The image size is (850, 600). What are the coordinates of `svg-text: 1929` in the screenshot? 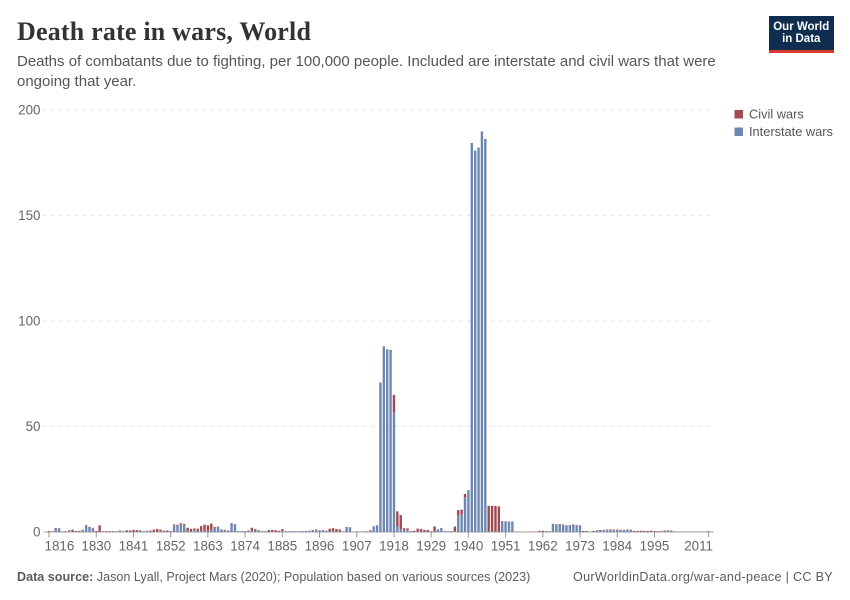 It's located at (431, 546).